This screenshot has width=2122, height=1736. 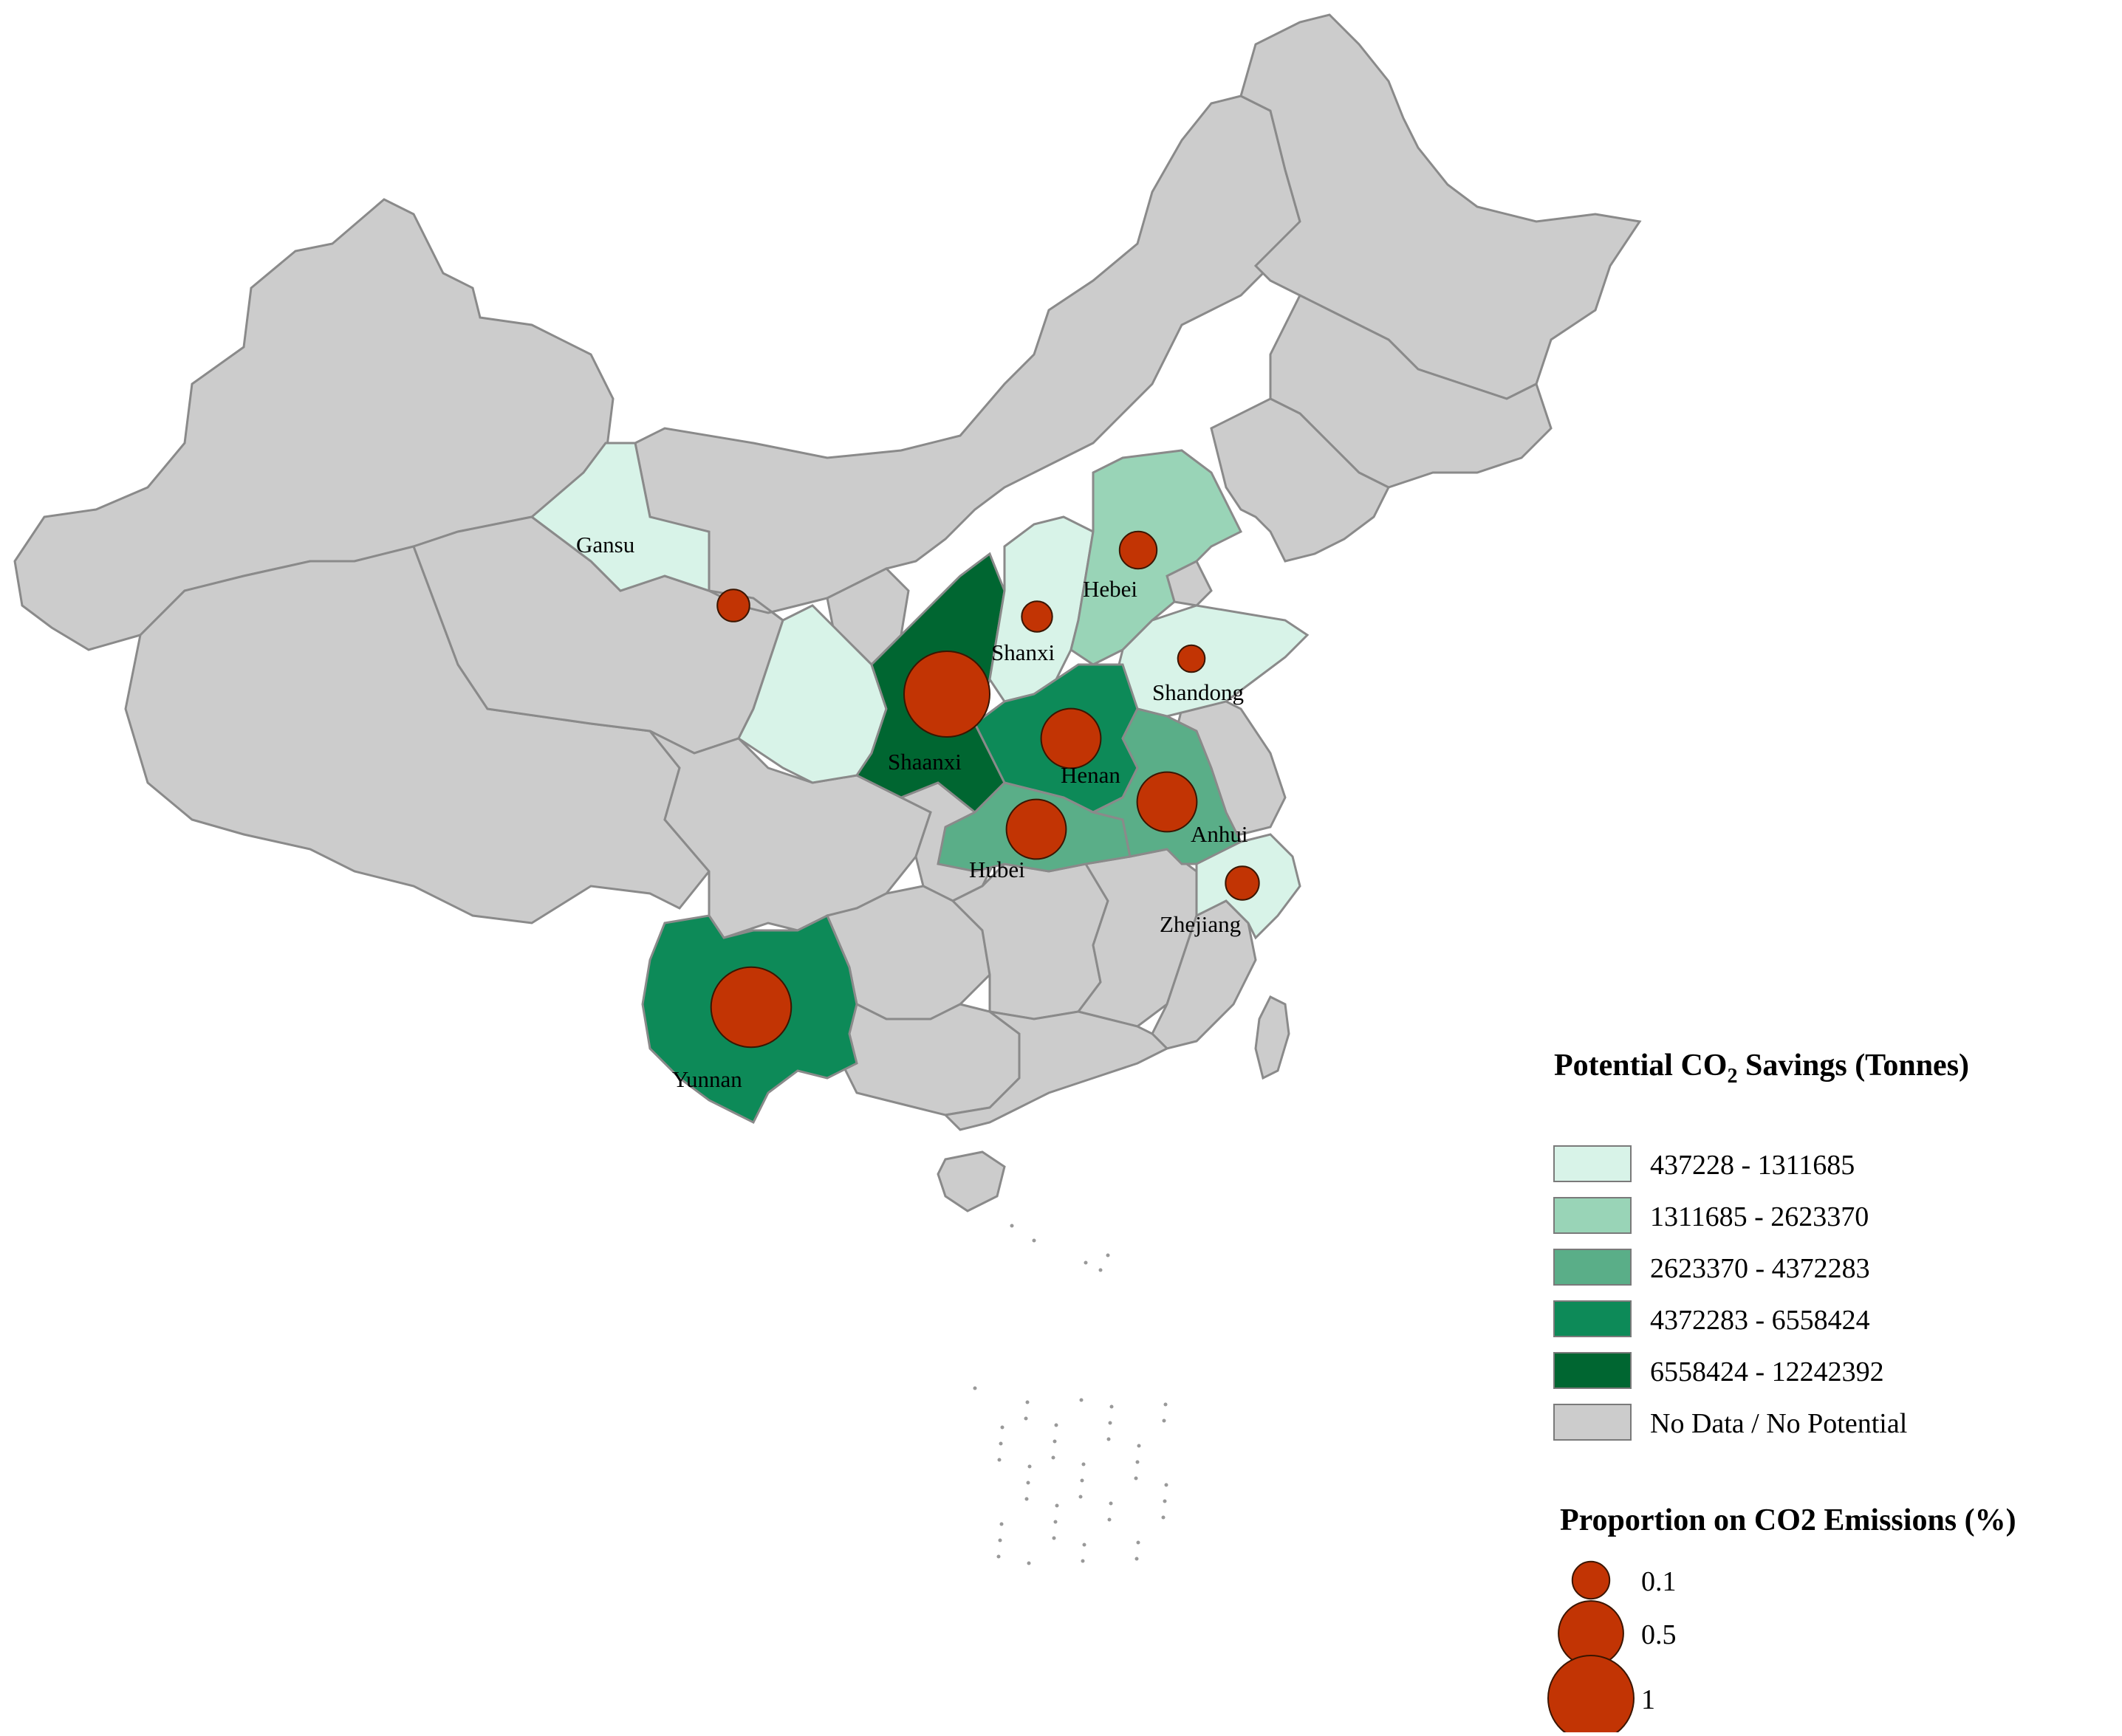 What do you see at coordinates (1090, 775) in the screenshot?
I see `province-label-henan: Henan` at bounding box center [1090, 775].